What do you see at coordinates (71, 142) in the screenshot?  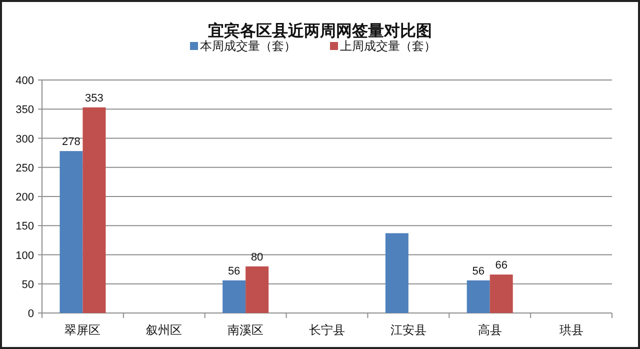 I see `data-label: 278` at bounding box center [71, 142].